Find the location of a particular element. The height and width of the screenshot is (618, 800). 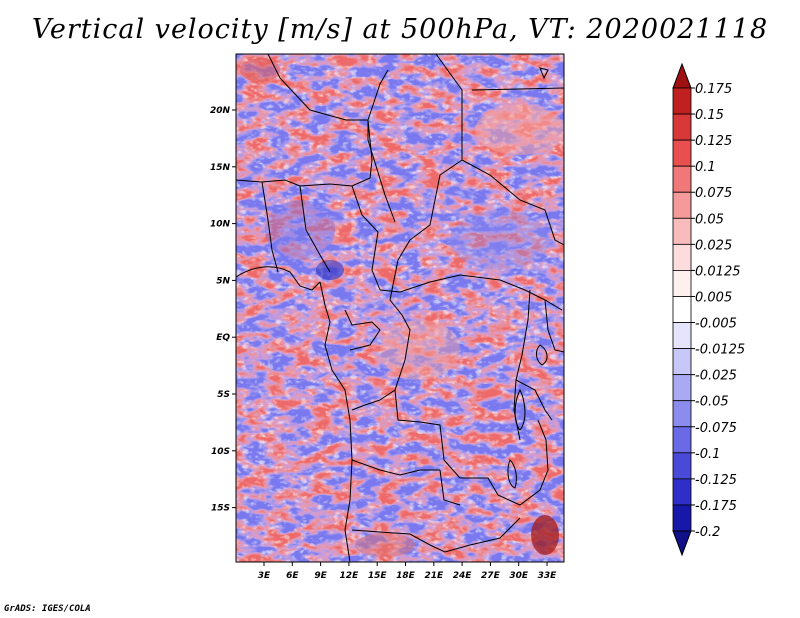

lon-tick-label: 9E is located at coordinates (320, 576).